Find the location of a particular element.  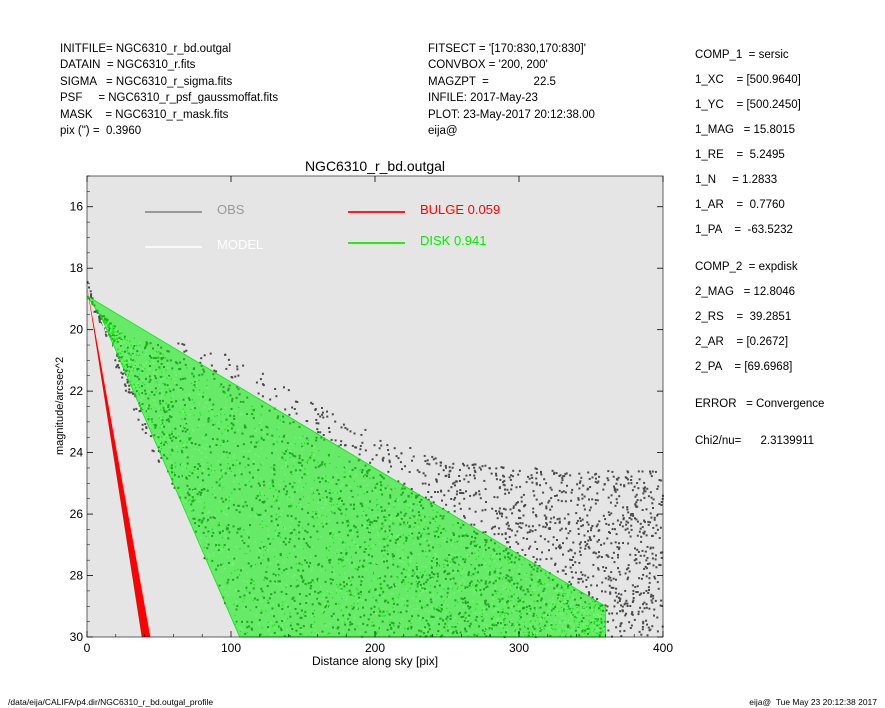

x-tick-label: 200 is located at coordinates (375, 648).